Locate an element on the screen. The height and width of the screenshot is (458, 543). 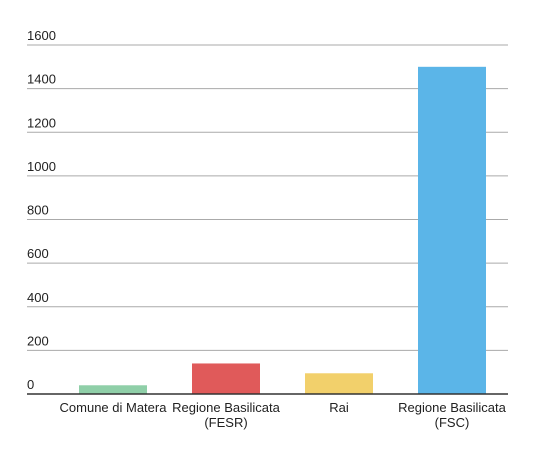
y-tick-label: 0 is located at coordinates (30, 384).